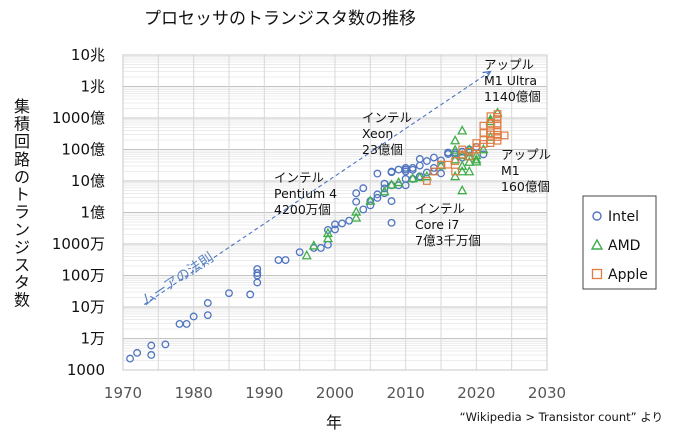 Image resolution: width=675 pixels, height=434 pixels. What do you see at coordinates (92, 213) in the screenshot?
I see `y-tick-label: 1億` at bounding box center [92, 213].